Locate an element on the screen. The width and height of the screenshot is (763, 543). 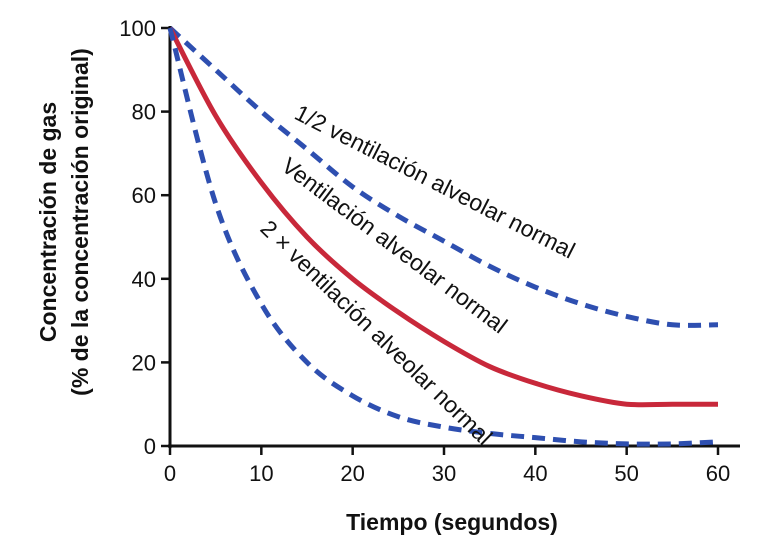
x-tick-label: 30 is located at coordinates (444, 473).